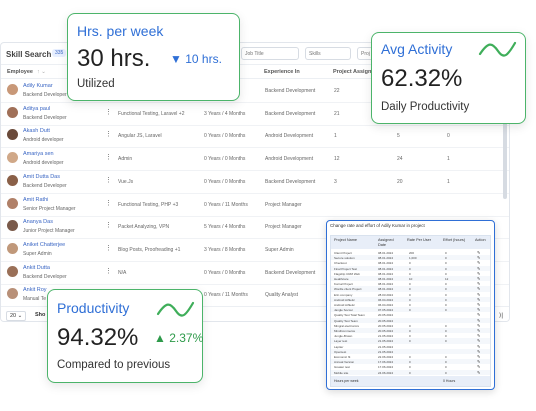 The width and height of the screenshot is (536, 411). I want to click on modal-table-row: Secure solution 08.01.2024 1,000 0 ✎, so click(410, 258).